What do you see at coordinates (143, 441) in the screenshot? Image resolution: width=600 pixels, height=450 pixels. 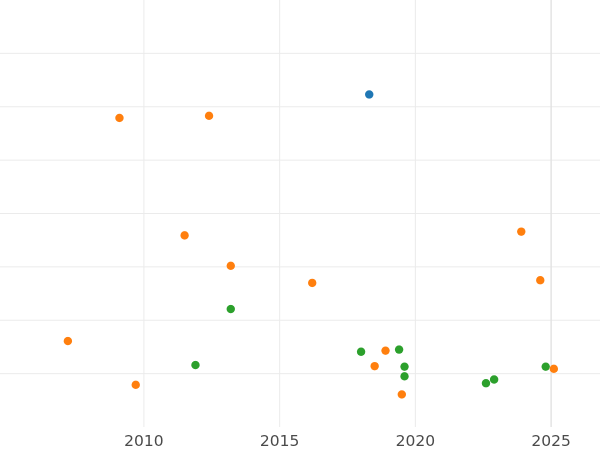 I see `x-tick-label: 2010` at bounding box center [143, 441].